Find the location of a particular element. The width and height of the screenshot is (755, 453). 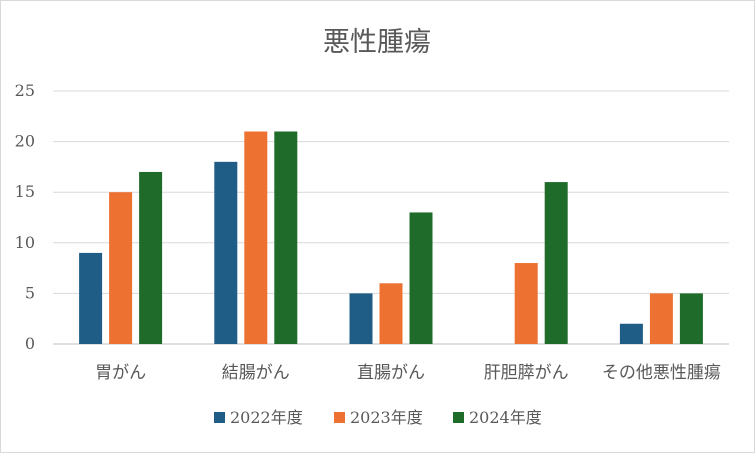

y-tick-label: 20 is located at coordinates (25, 141).